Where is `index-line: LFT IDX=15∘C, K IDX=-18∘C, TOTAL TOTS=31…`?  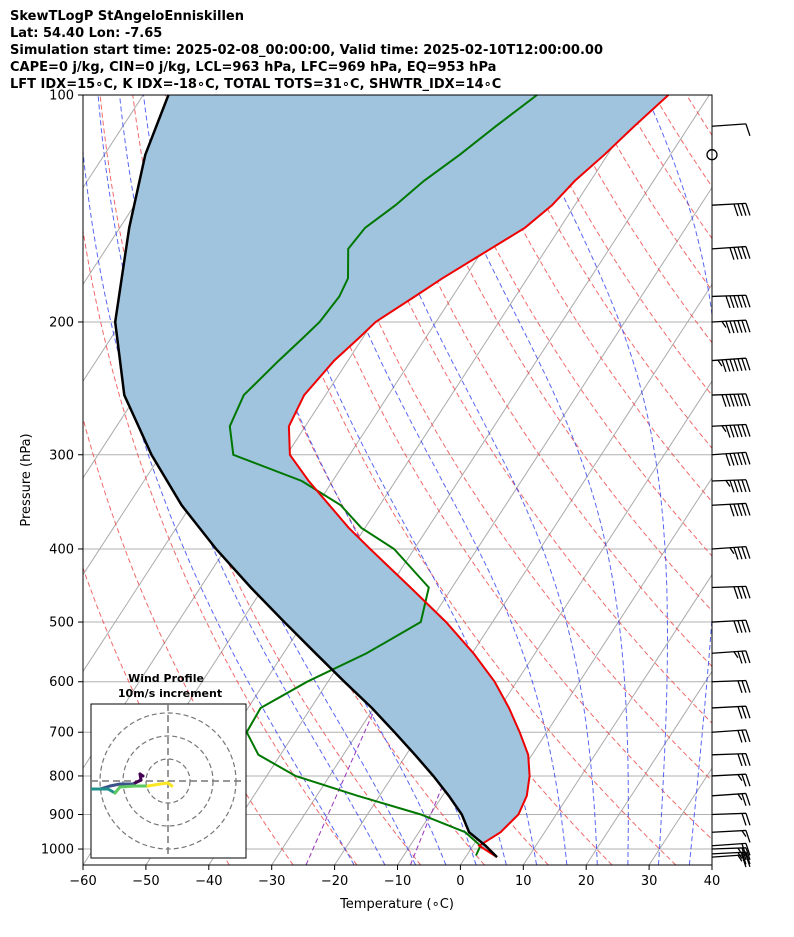 index-line: LFT IDX=15∘C, K IDX=-18∘C, TOTAL TOTS=31… is located at coordinates (256, 84).